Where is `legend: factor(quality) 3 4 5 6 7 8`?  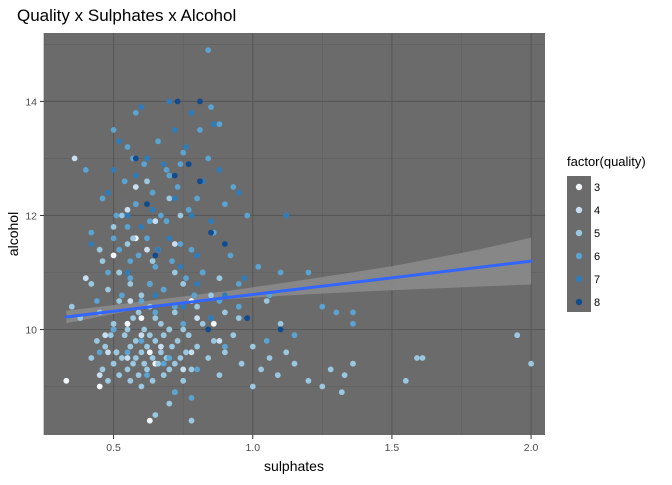 legend: factor(quality) 3 4 5 6 7 8 is located at coordinates (606, 233).